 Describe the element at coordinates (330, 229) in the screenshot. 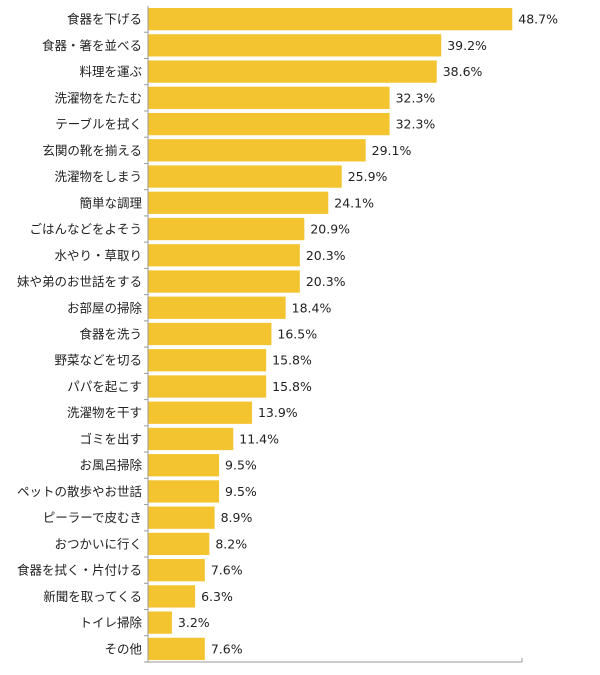

I see `value-label: 20.9%` at that location.